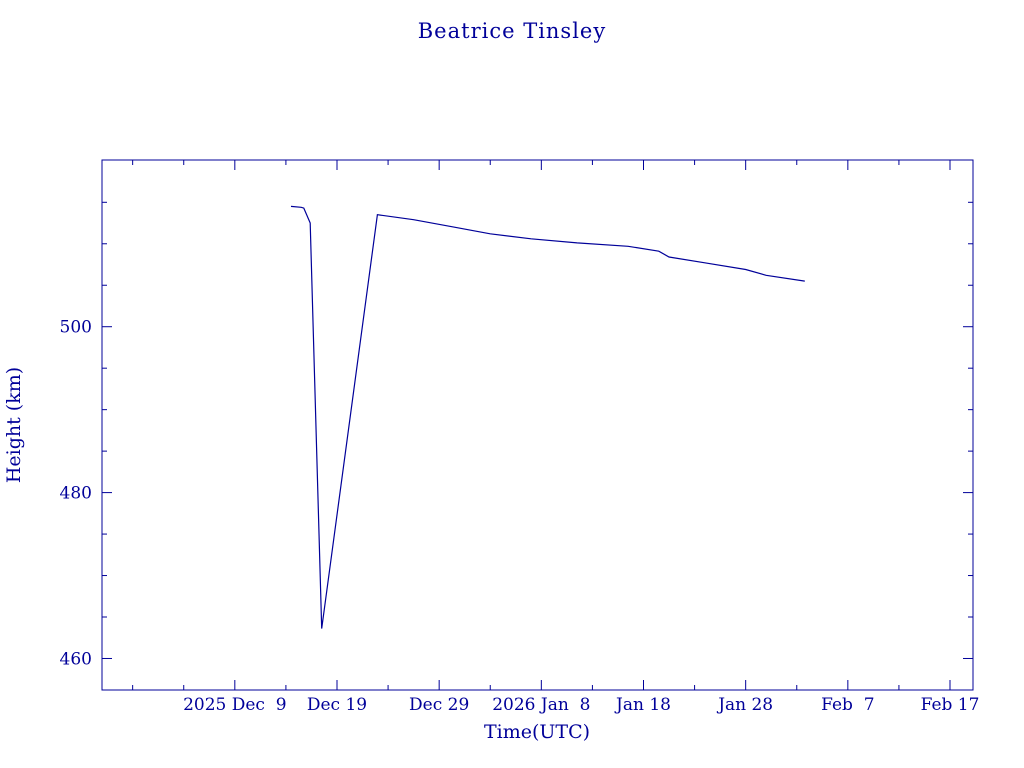 The height and width of the screenshot is (768, 1024). What do you see at coordinates (537, 732) in the screenshot?
I see `x-axis-label: Time(UTC)` at bounding box center [537, 732].